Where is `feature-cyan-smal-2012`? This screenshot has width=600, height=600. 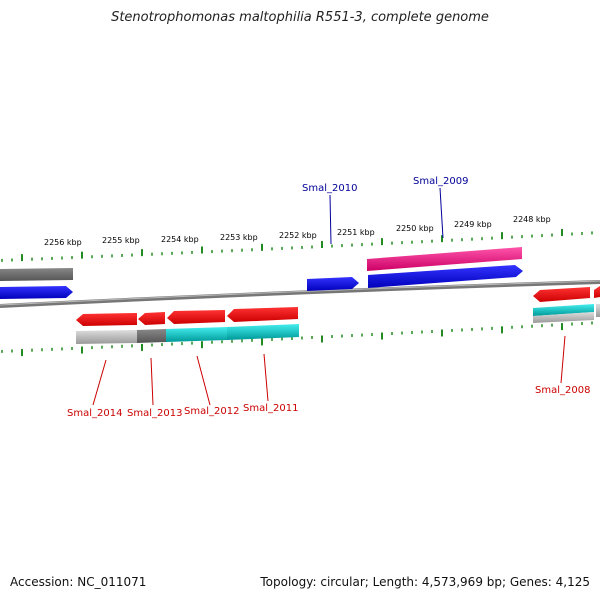
feature-cyan-smal-2012 is located at coordinates (196, 334).